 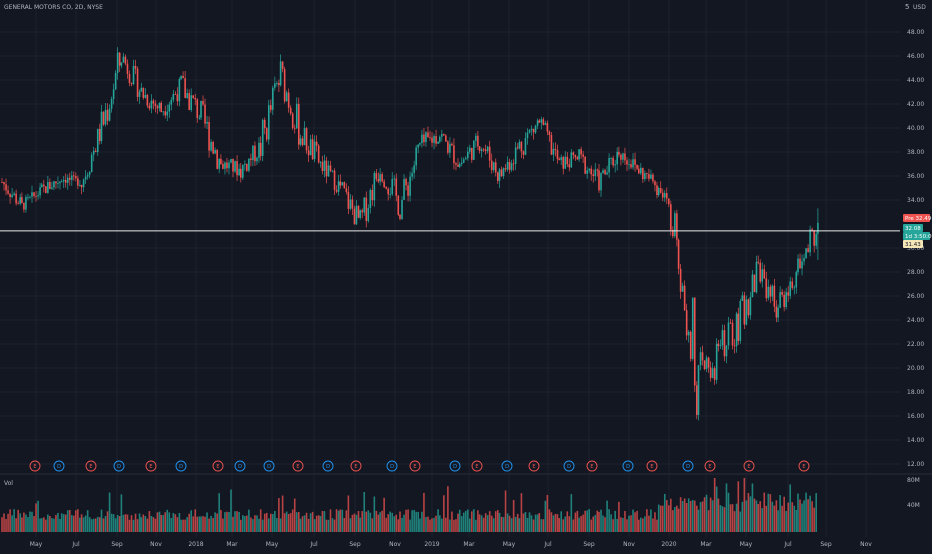 What do you see at coordinates (787, 544) in the screenshot?
I see `time-tick-label: Jul` at bounding box center [787, 544].